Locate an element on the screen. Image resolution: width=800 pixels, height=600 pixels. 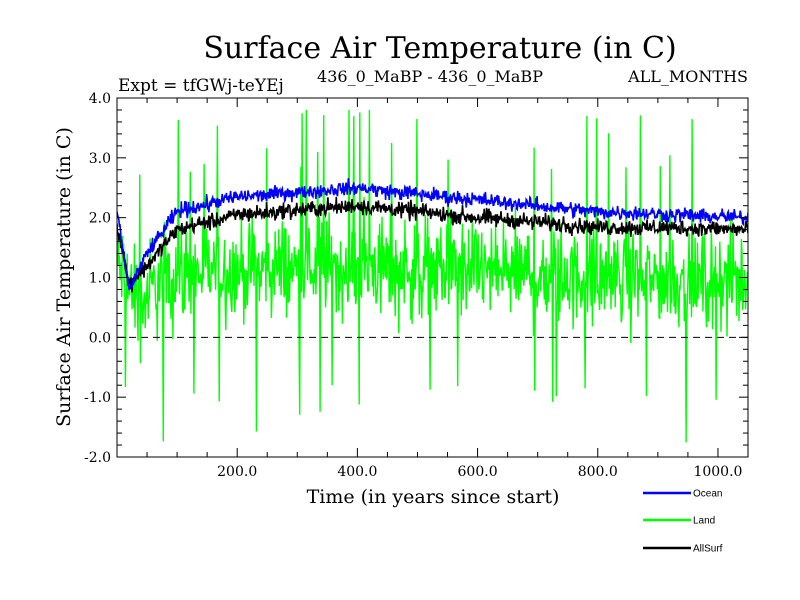
y-tick-label: 0.0 is located at coordinates (100, 338).